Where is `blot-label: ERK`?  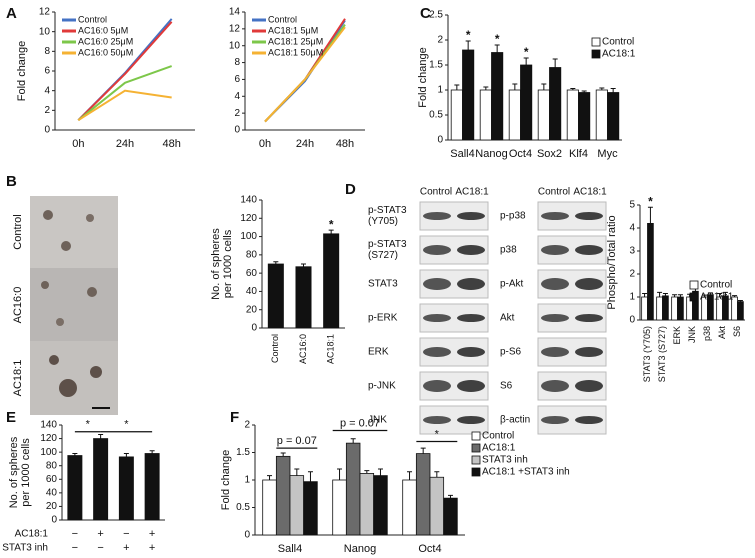 blot-label: ERK is located at coordinates (378, 352).